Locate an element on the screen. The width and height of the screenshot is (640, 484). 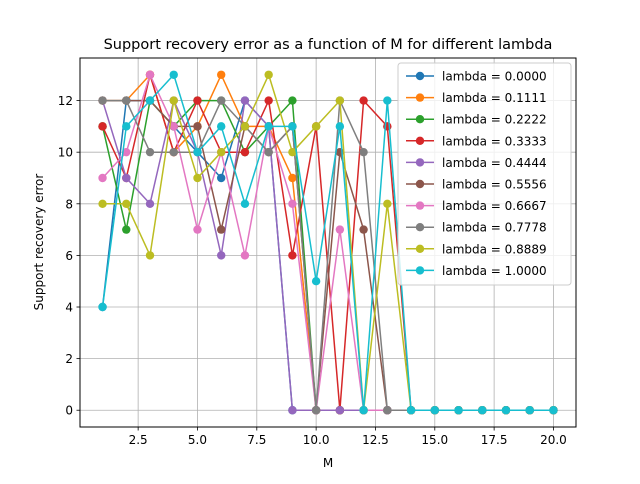
legend-label: lambda = 0.7778 is located at coordinates (494, 228).